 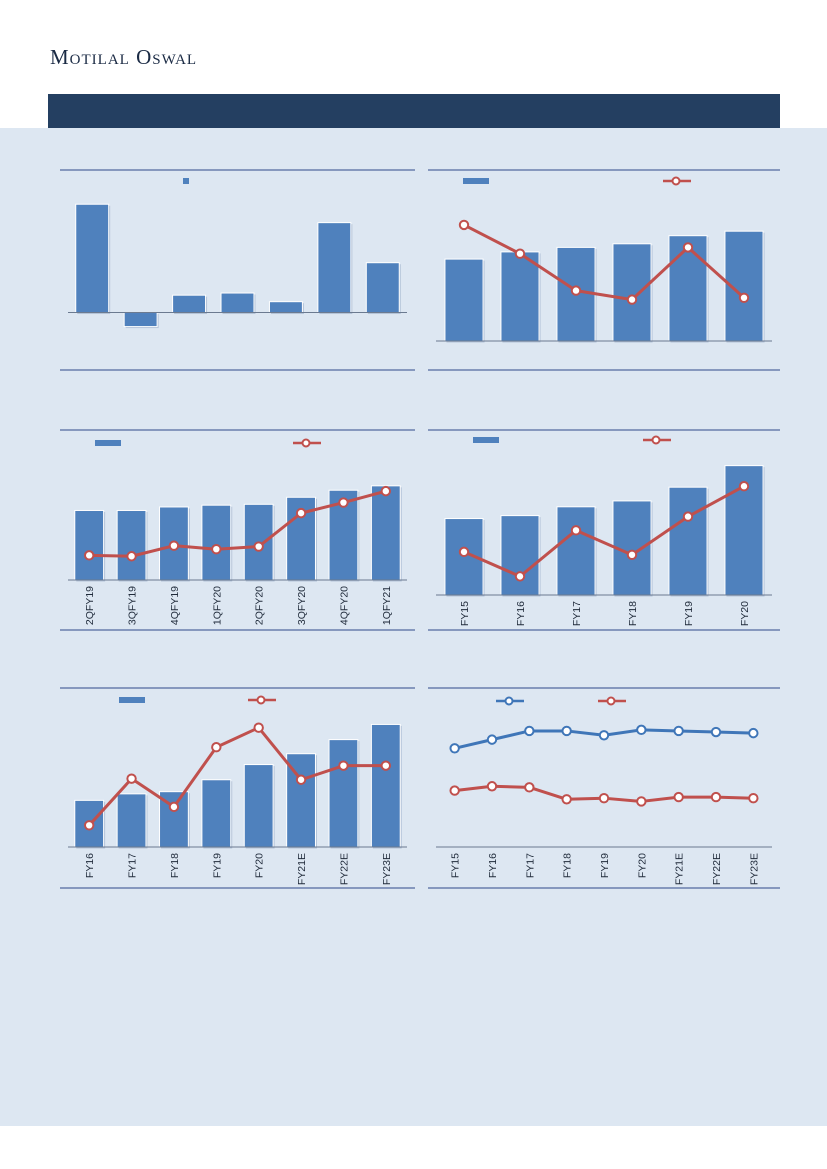 What do you see at coordinates (344, 869) in the screenshot?
I see `x-tick-label: FY22E` at bounding box center [344, 869].